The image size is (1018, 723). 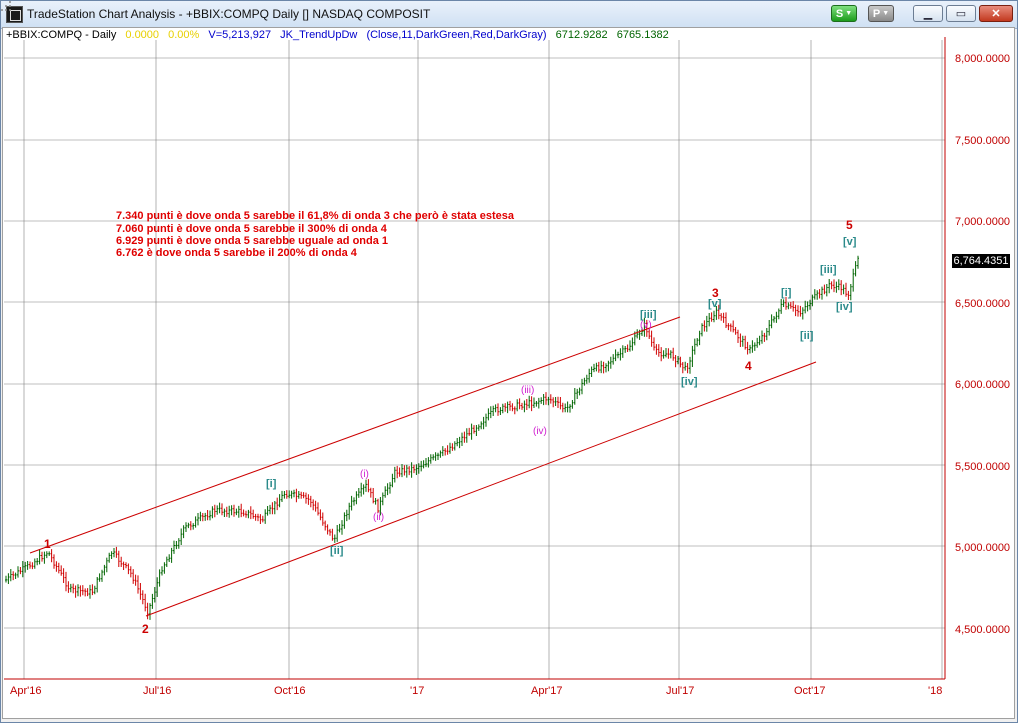 What do you see at coordinates (807, 336) in the screenshot?
I see `wave-bii-b-label: [ii]` at bounding box center [807, 336].